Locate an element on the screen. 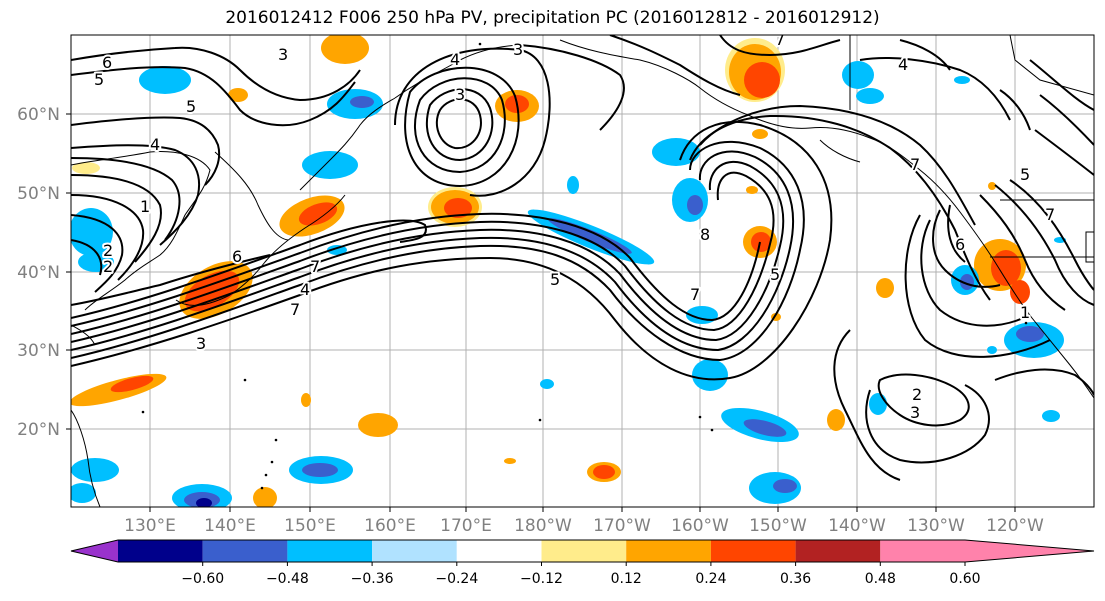 The width and height of the screenshot is (1105, 601). lon-label: 160°E is located at coordinates (390, 526).